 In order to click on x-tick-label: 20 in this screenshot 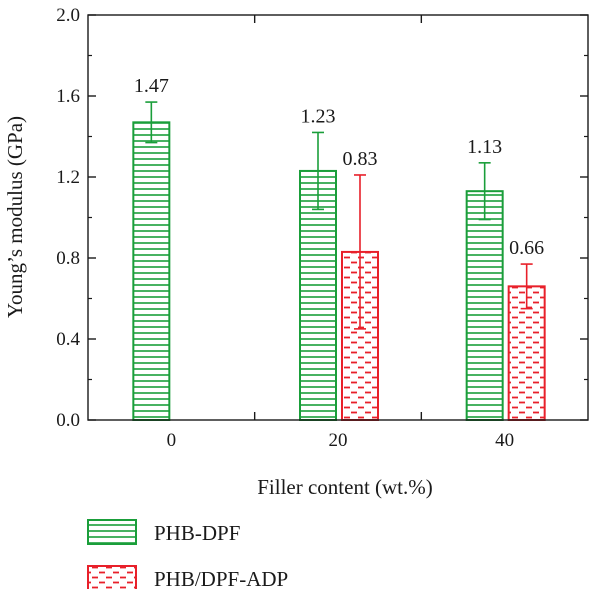, I will do `click(338, 440)`.